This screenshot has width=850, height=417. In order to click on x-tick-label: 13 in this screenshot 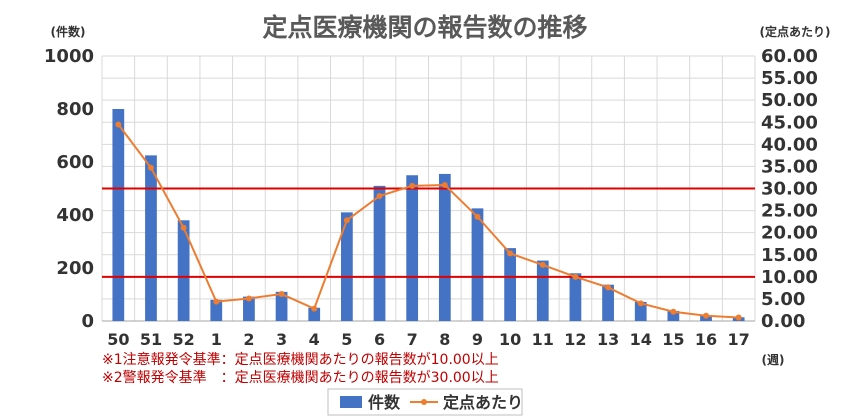, I will do `click(608, 339)`.